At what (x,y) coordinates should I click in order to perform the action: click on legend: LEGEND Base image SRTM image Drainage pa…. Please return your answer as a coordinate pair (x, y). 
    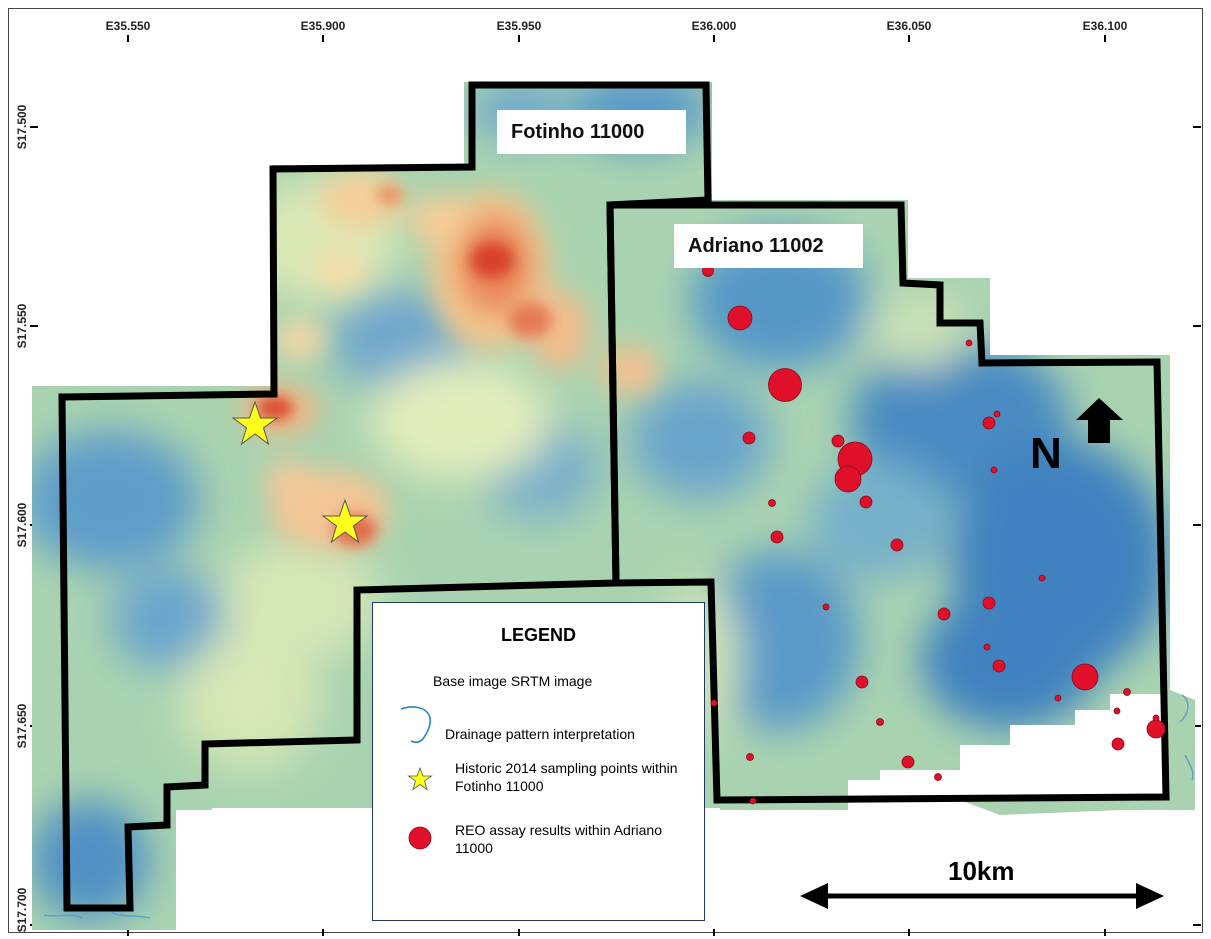
    Looking at the image, I should click on (538, 761).